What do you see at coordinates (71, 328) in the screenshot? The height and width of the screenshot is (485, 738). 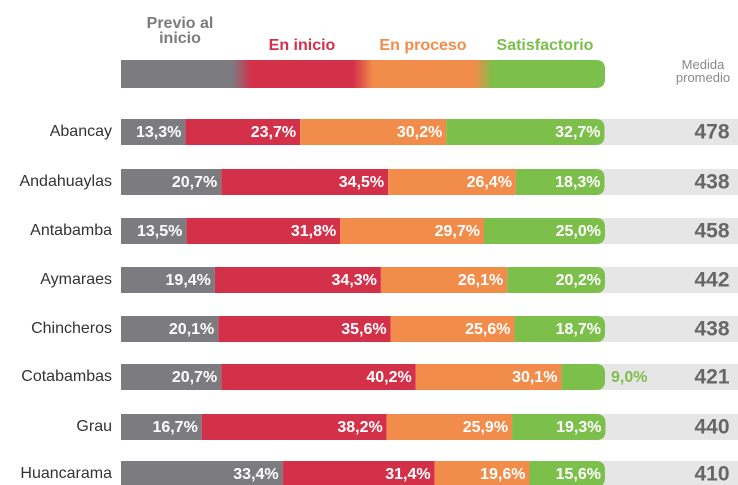 I see `category-label: Chincheros` at bounding box center [71, 328].